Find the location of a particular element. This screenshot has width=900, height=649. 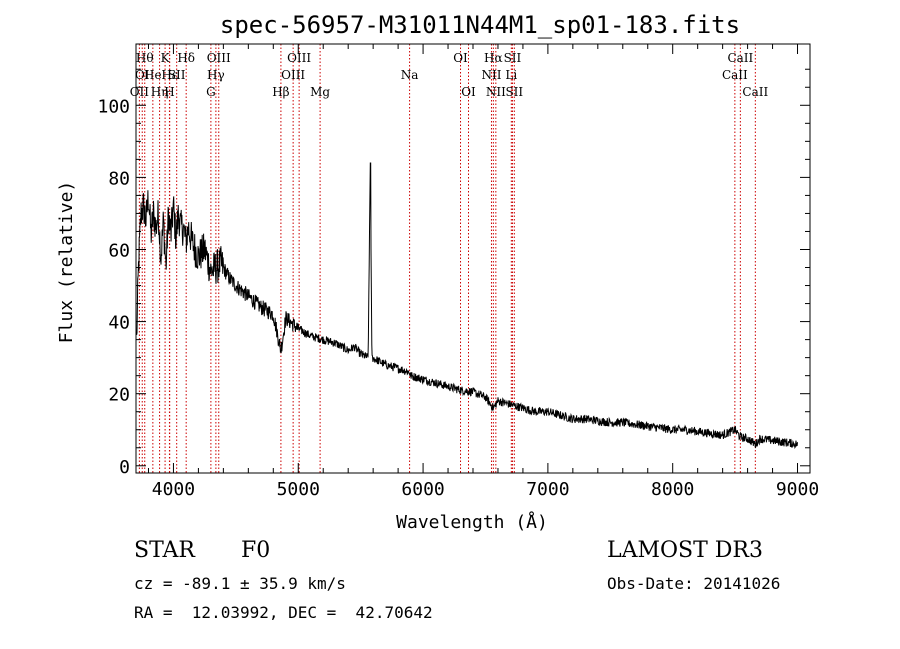

x-tick-label: 4000 is located at coordinates (173, 489).